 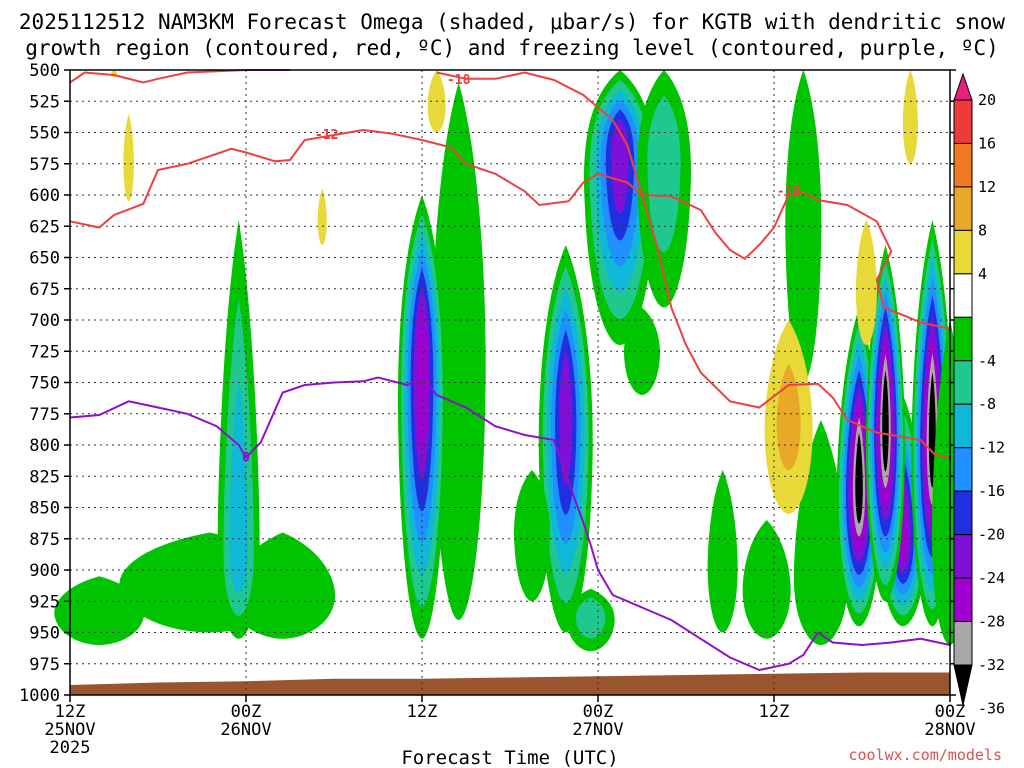 I want to click on colorbar-label: -32, so click(x=991, y=665).